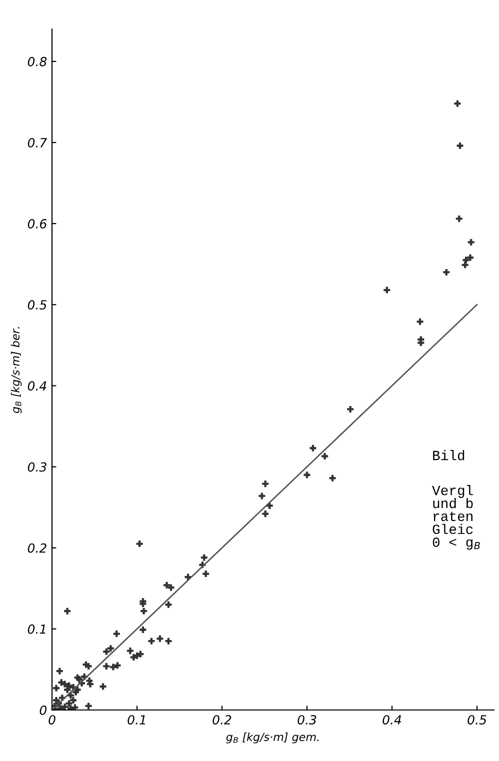 The image size is (499, 761). Describe the element at coordinates (37, 629) in the screenshot. I see `y-tick-label: 0.1` at that location.